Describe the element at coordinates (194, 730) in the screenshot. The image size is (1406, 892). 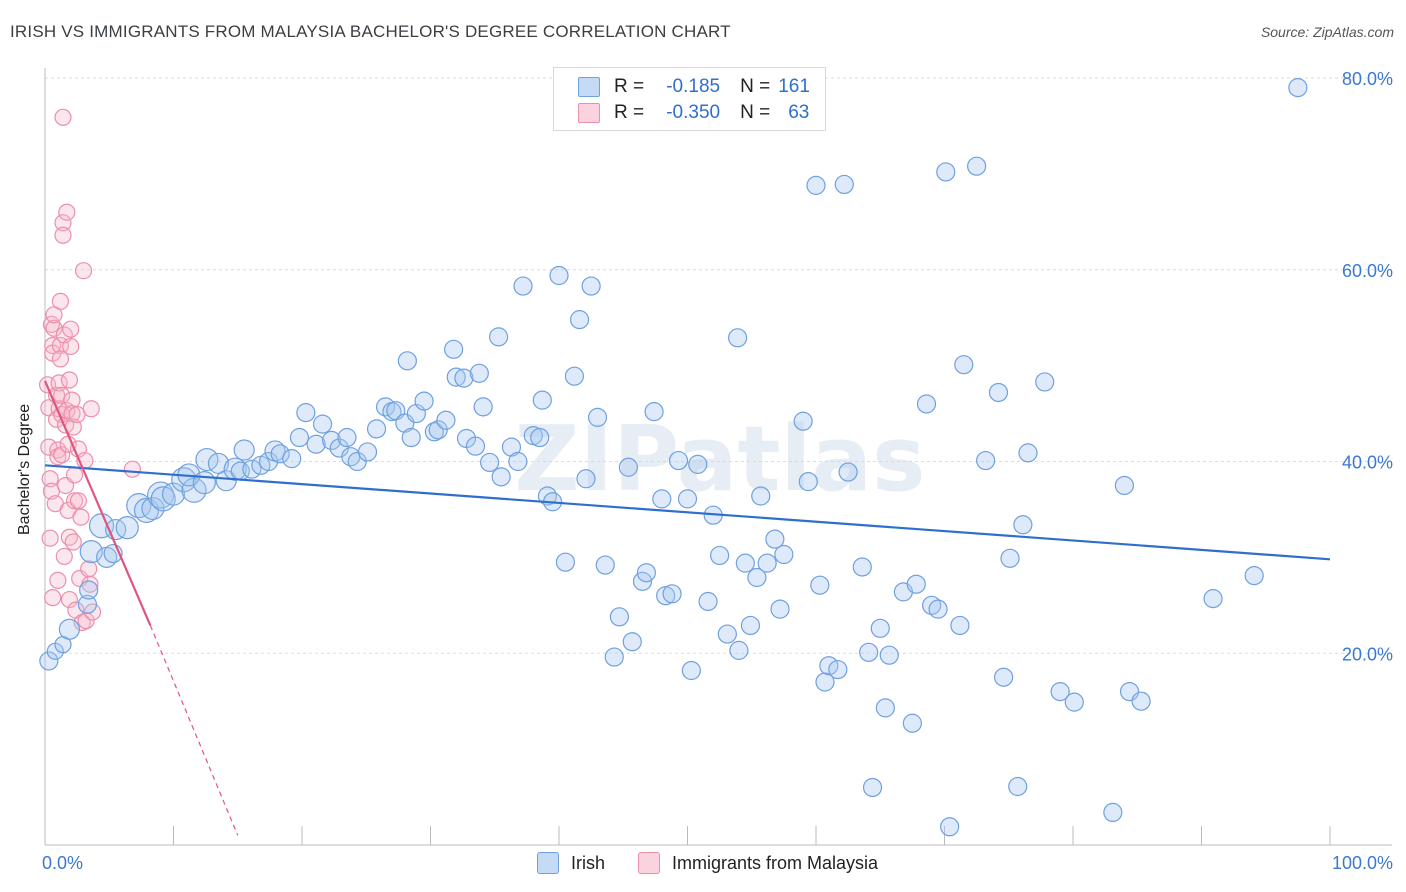
I see `trend-line-malaysia-extrapolated` at that location.